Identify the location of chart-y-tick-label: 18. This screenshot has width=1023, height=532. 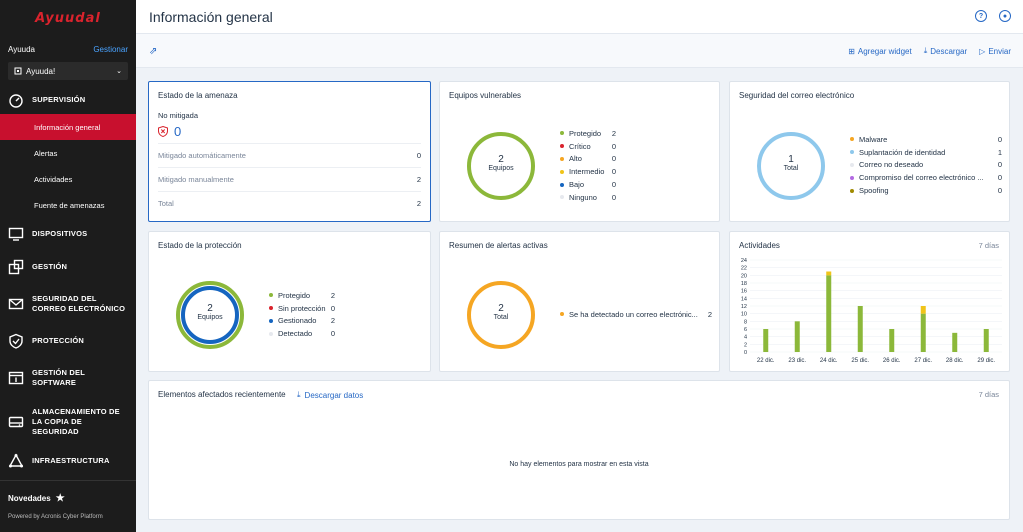
(744, 284).